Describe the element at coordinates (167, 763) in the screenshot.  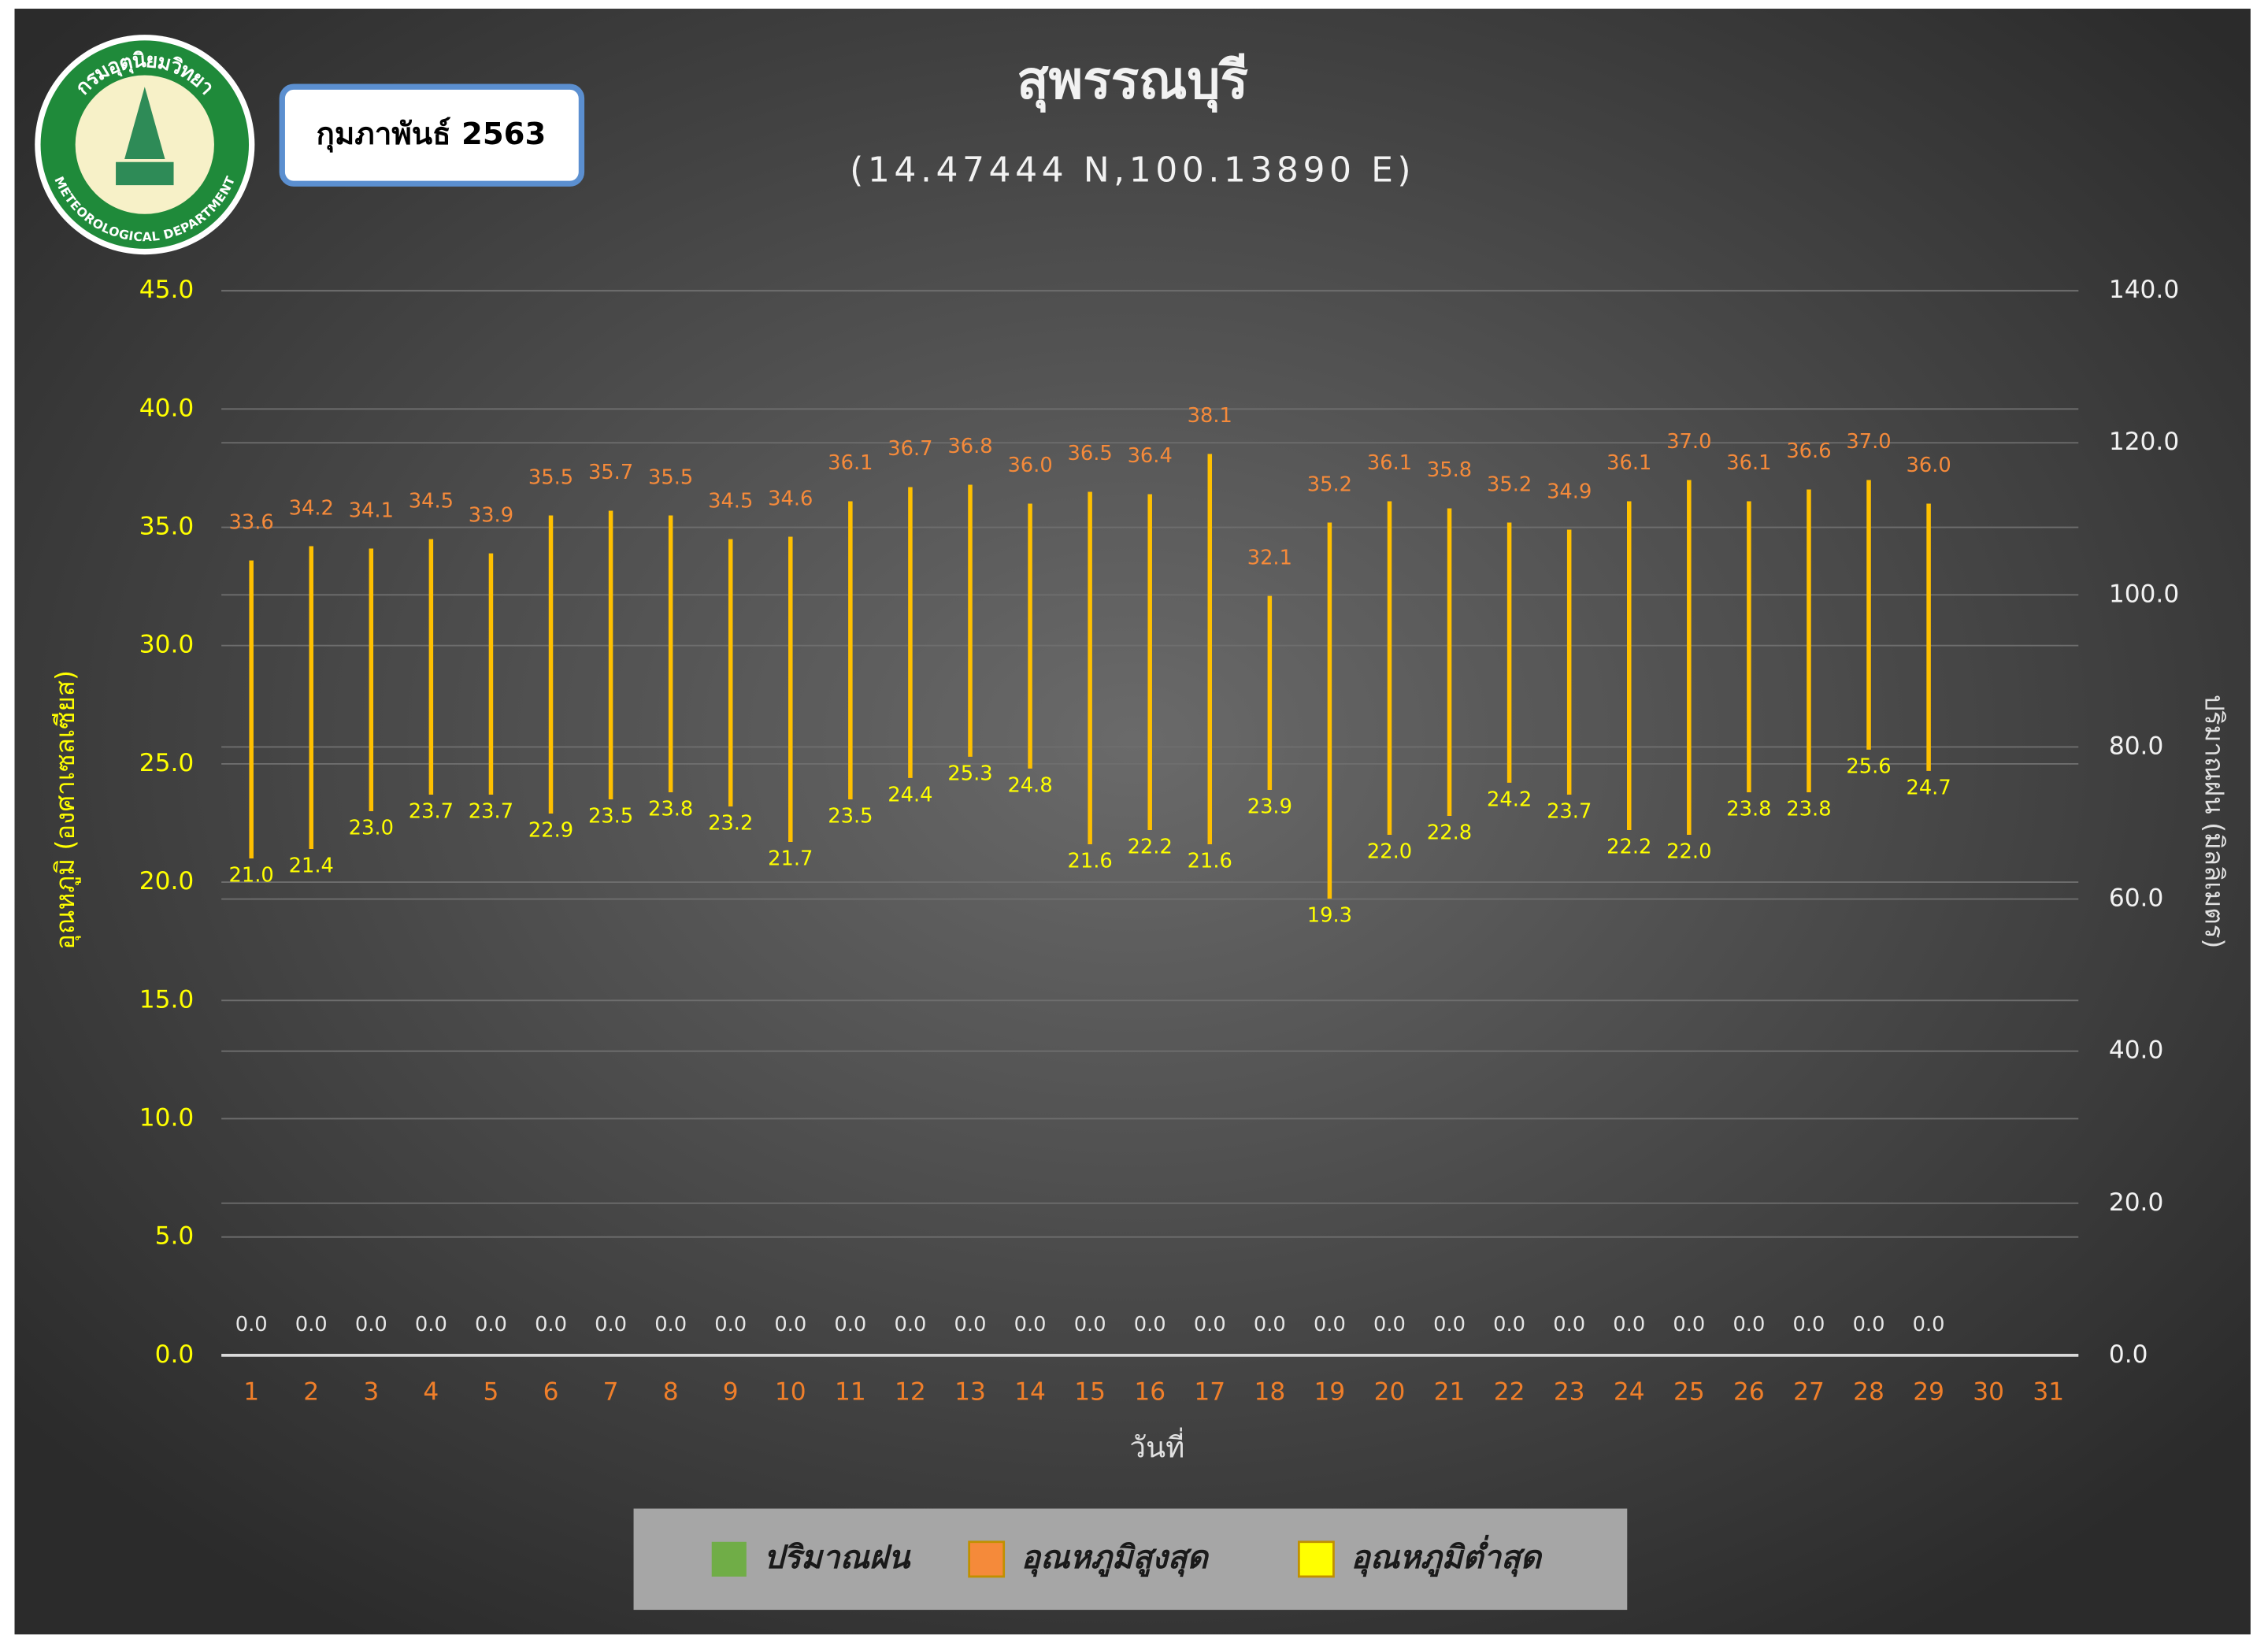
I see `y-tick-label: 25.0` at that location.